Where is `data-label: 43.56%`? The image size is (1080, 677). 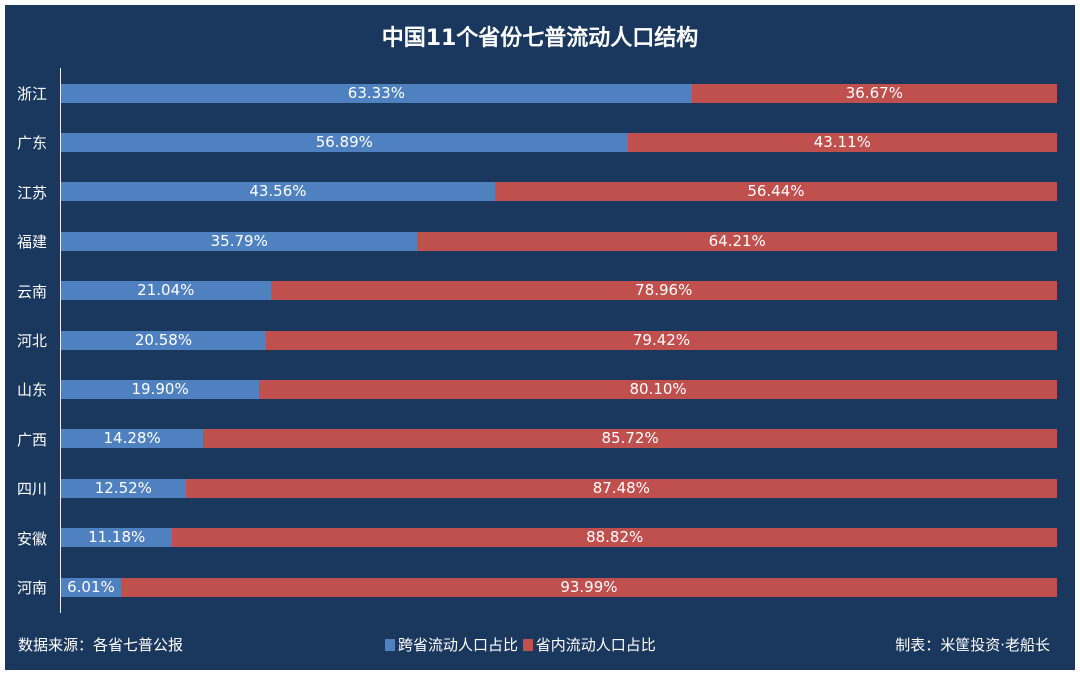
data-label: 43.56% is located at coordinates (278, 191).